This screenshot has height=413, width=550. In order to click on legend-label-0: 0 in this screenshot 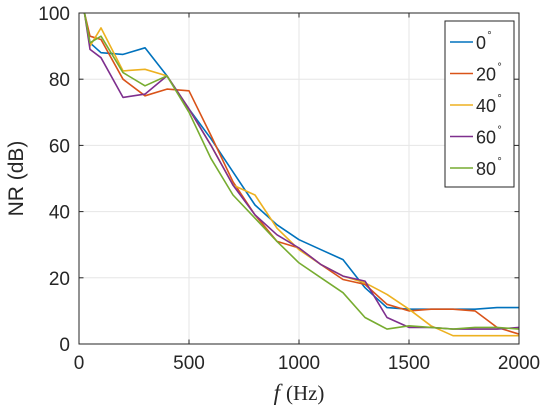, I will do `click(481, 43)`.